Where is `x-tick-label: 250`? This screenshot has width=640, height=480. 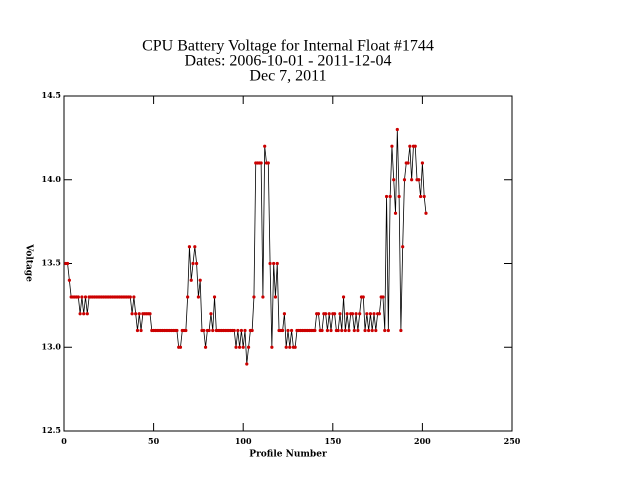
x-tick-label: 250 is located at coordinates (512, 441).